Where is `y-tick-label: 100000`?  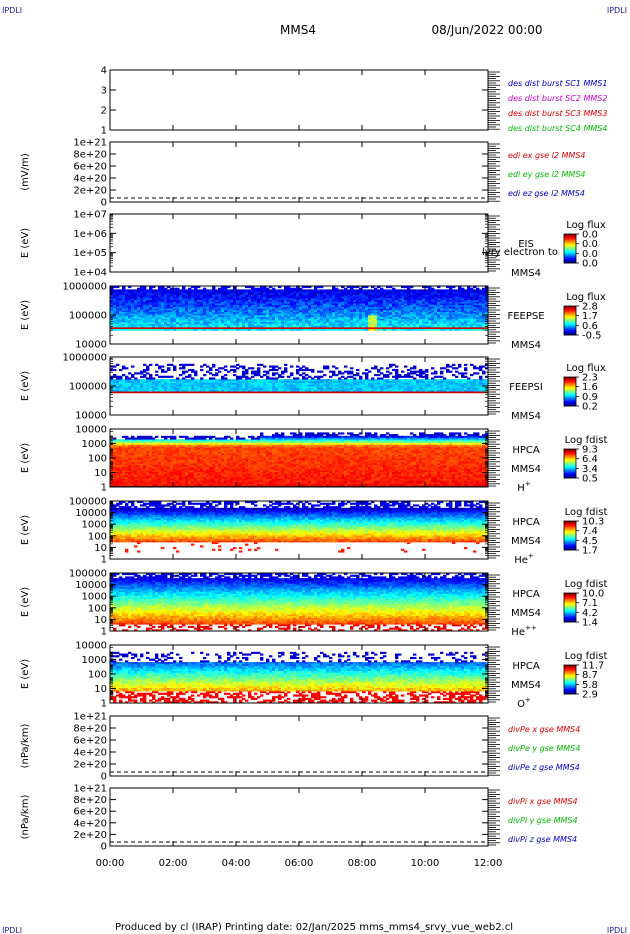 y-tick-label: 100000 is located at coordinates (88, 387).